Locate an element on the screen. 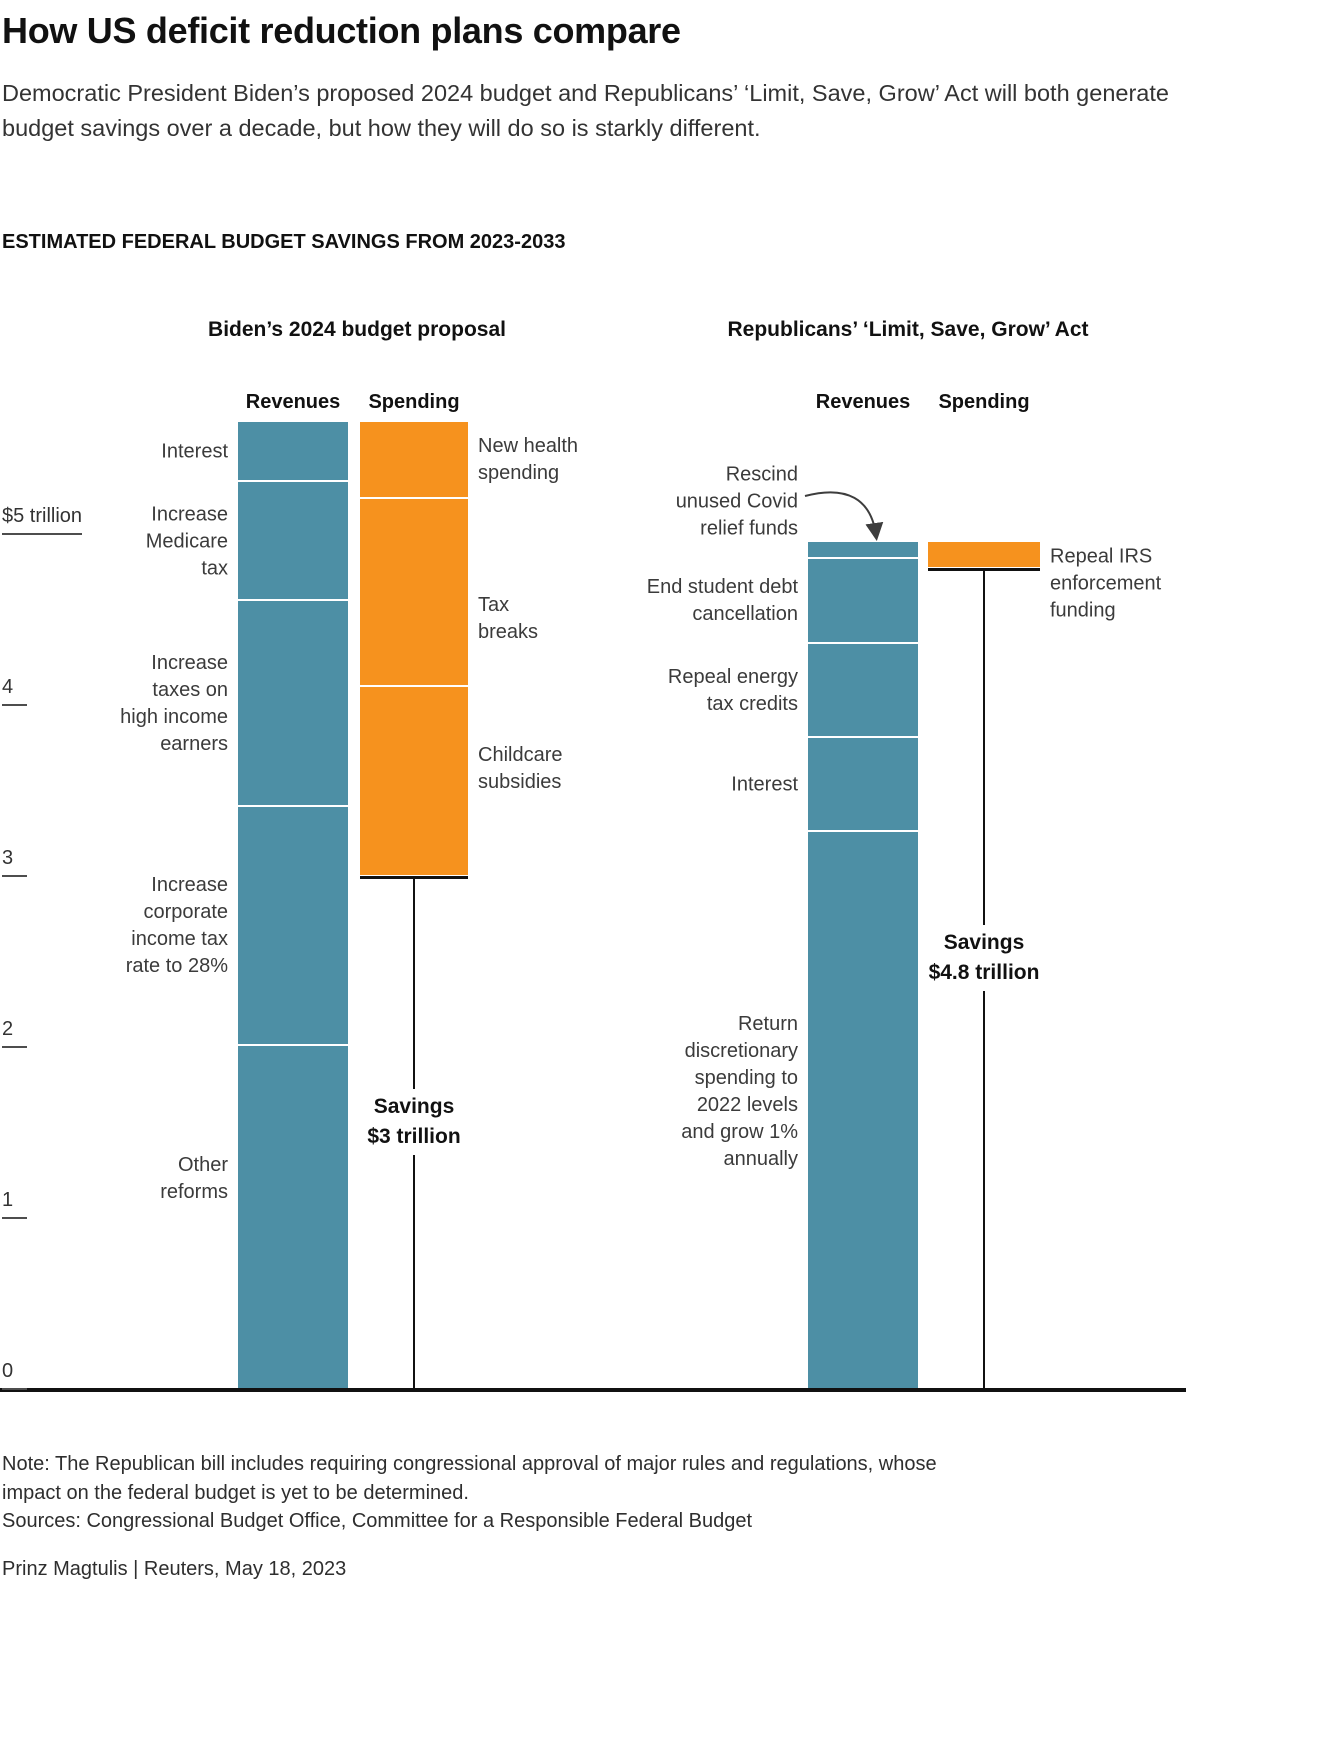 The width and height of the screenshot is (1320, 1748). column-header-spending-republicans: Spending is located at coordinates (984, 402).